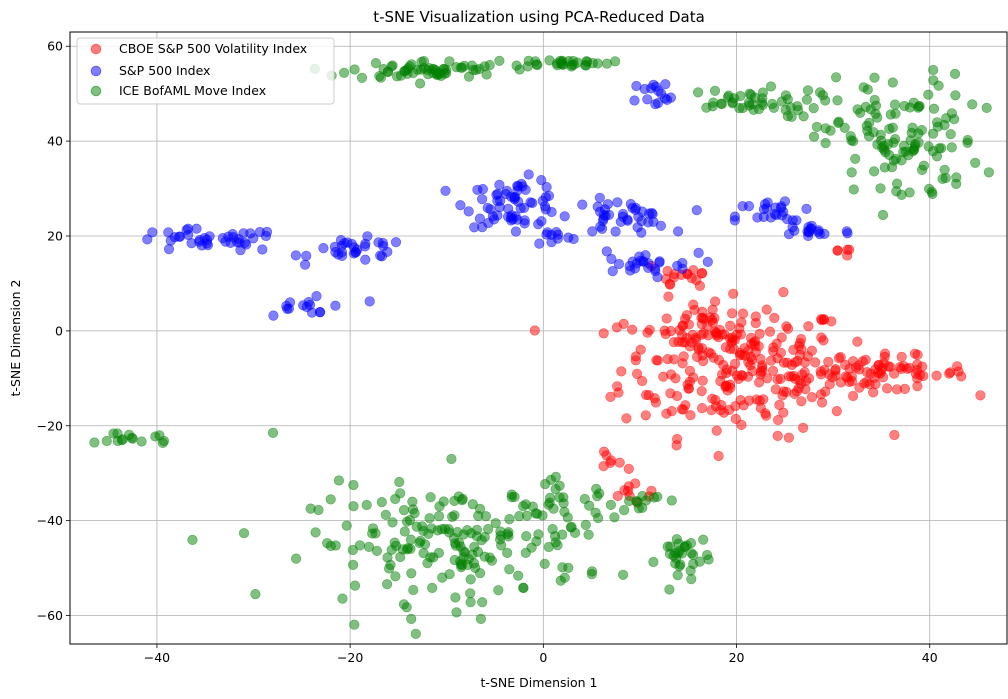 The image size is (1008, 699). I want to click on y-tick-label: 0, so click(59, 330).